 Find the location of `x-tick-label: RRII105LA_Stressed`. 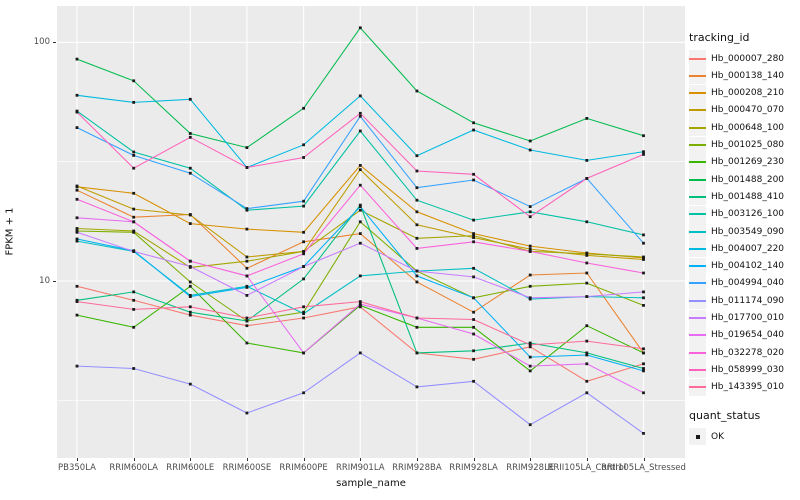

x-tick-label: RRII105LA_Stressed is located at coordinates (643, 468).